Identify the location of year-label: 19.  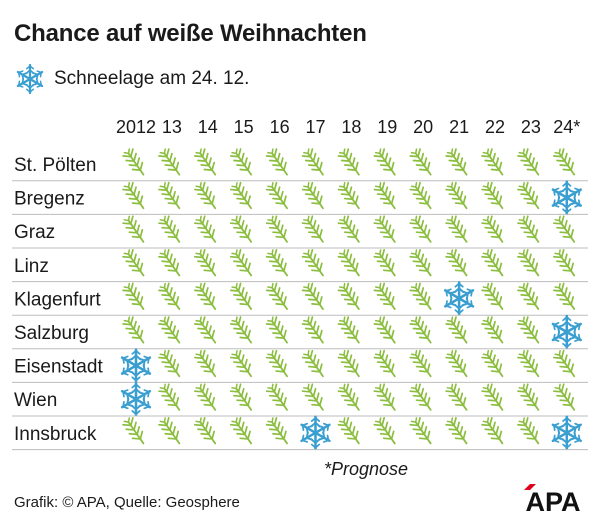
(387, 127).